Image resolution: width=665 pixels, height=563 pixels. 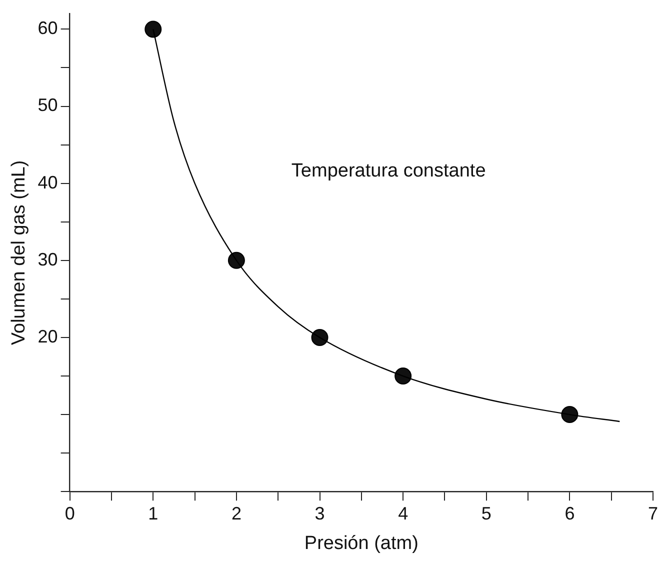 I want to click on x-tick-label: 7, so click(x=653, y=513).